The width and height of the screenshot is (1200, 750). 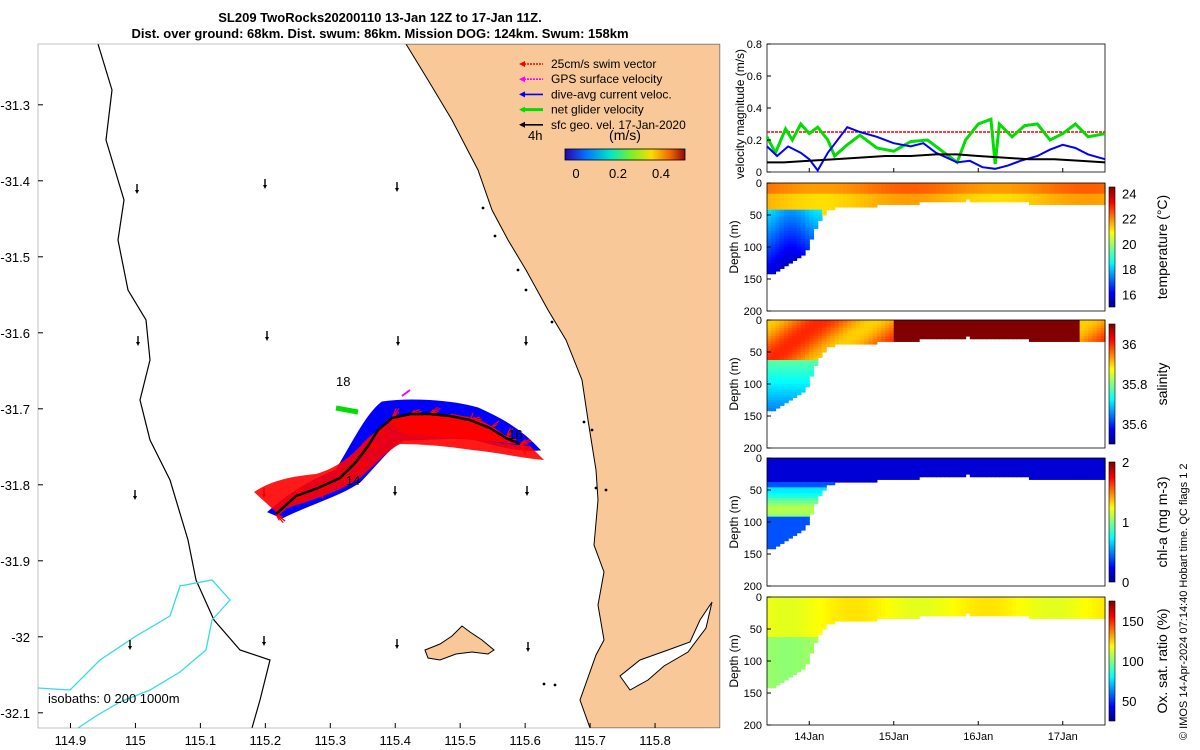 I want to click on map-y-tick-label: -32.1, so click(x=15, y=713).